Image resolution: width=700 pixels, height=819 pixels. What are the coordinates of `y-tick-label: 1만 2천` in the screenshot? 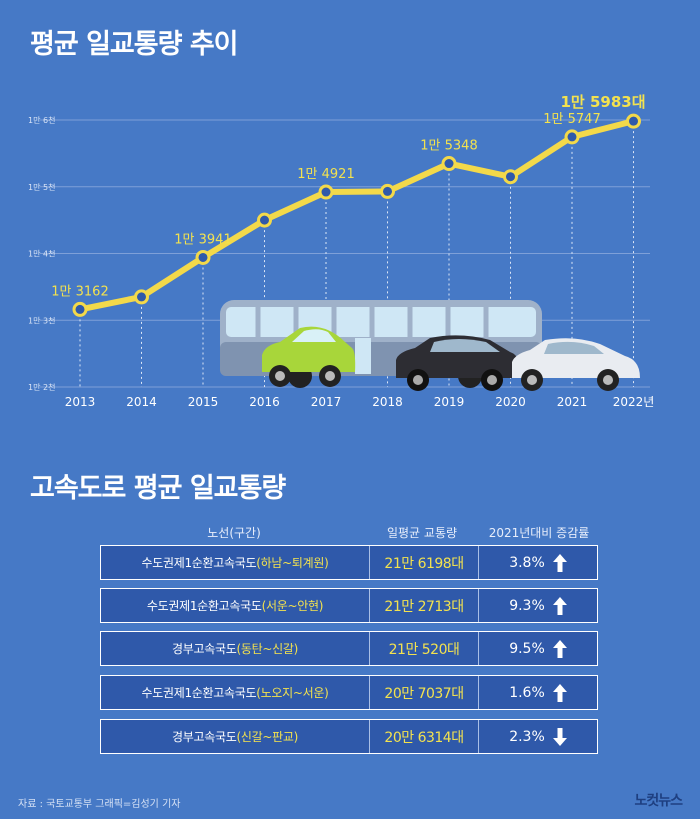 It's located at (41, 387).